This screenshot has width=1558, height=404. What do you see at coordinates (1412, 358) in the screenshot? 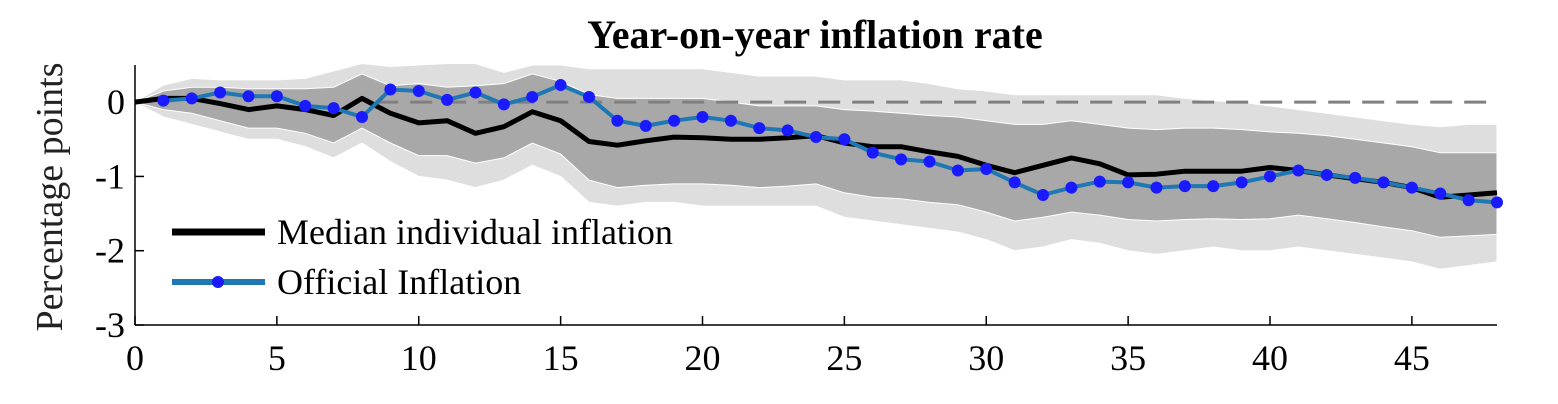
I see `x-tick-label-9: 45` at bounding box center [1412, 358].